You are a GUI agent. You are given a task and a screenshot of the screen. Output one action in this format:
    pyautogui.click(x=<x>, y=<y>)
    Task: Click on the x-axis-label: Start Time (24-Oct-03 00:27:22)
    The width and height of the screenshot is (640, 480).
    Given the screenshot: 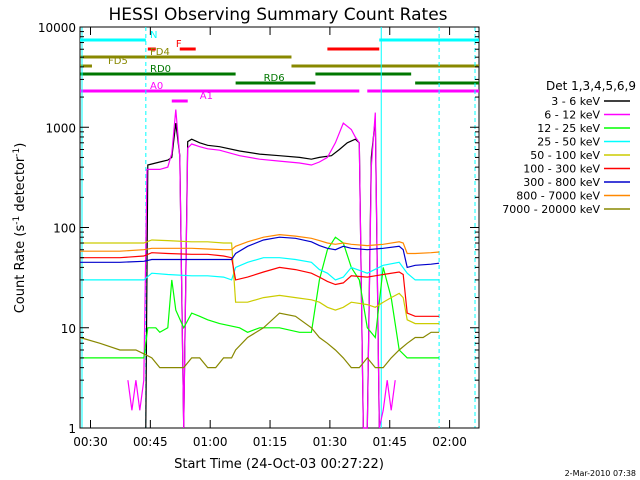 What is the action you would take?
    pyautogui.click(x=279, y=464)
    